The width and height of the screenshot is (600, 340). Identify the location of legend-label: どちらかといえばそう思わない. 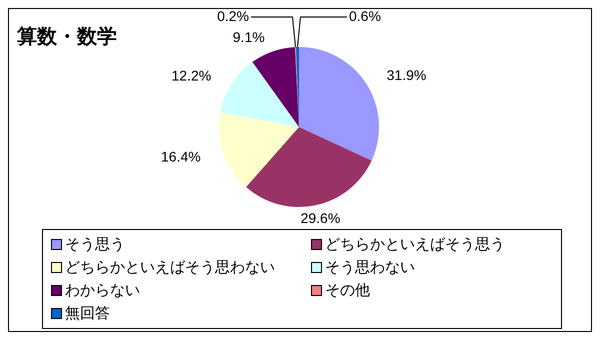
(170, 267).